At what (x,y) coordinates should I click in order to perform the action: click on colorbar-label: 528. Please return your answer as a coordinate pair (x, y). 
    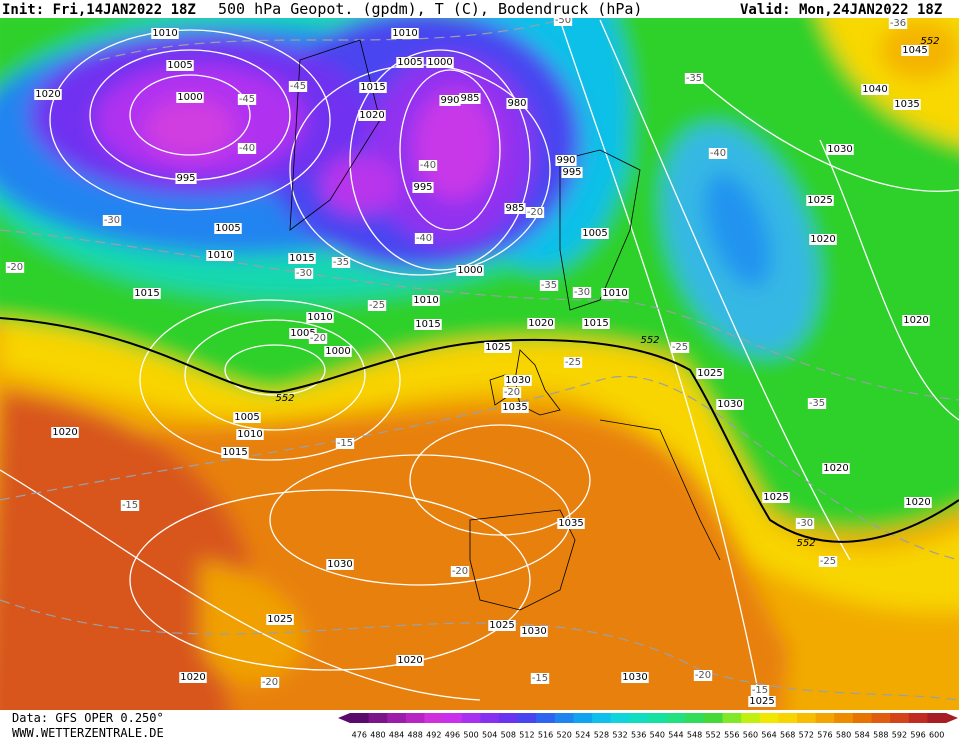
    Looking at the image, I should click on (601, 735).